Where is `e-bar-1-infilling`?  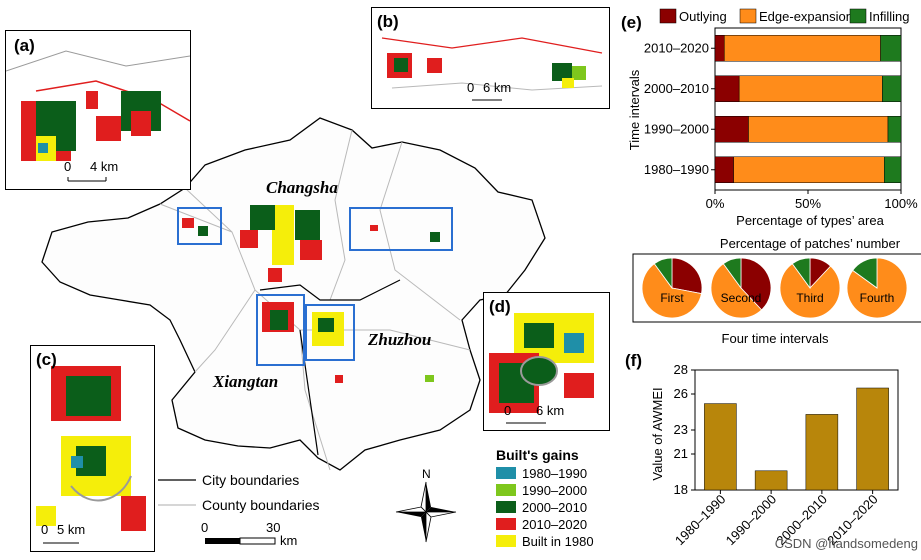
e-bar-1-infilling is located at coordinates (892, 88).